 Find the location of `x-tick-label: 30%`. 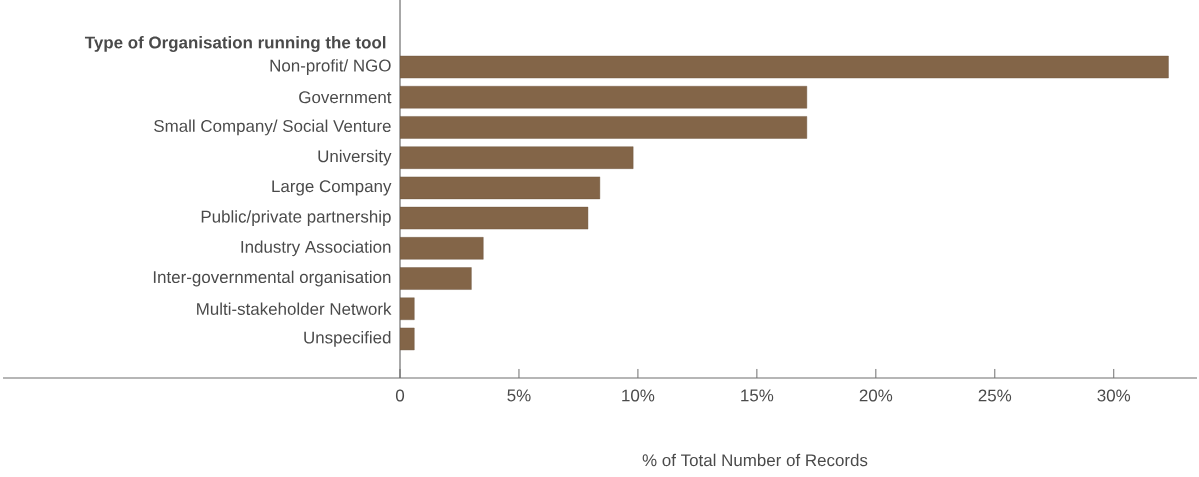

x-tick-label: 30% is located at coordinates (1114, 395).